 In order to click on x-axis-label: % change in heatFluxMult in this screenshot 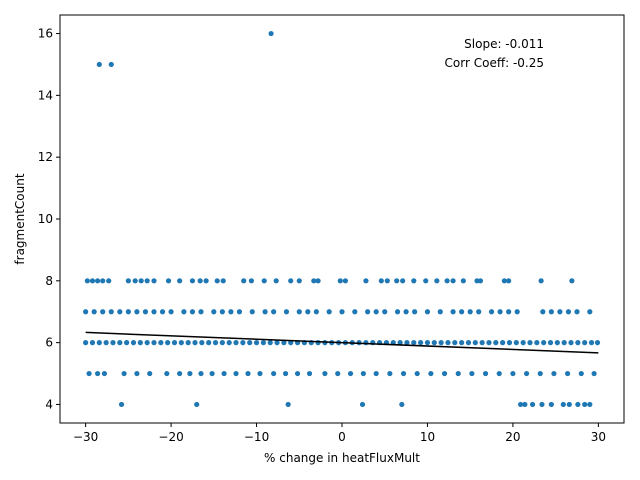, I will do `click(342, 458)`.